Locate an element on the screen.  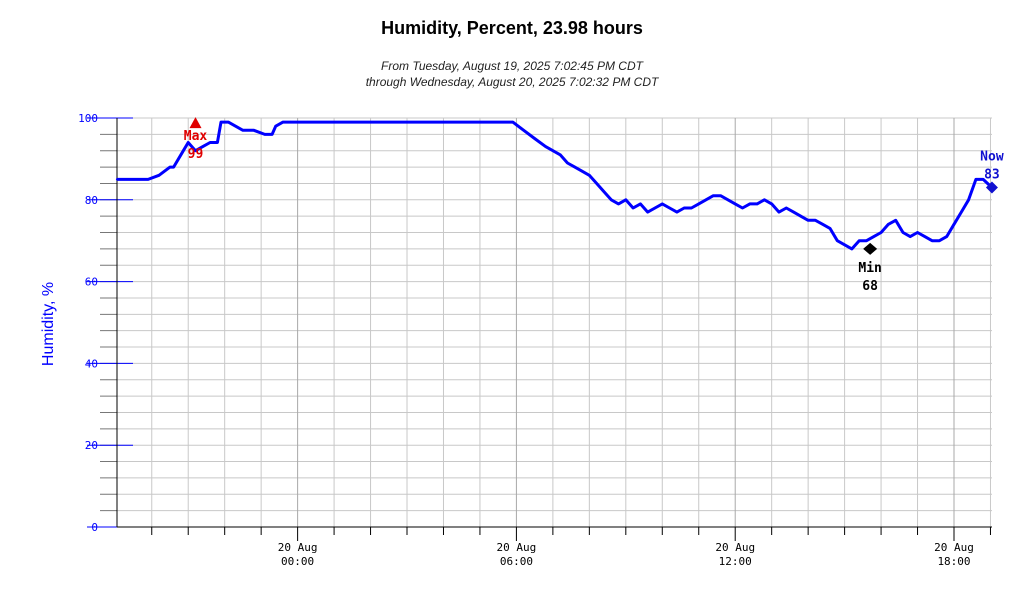
y-axis-label: Humidity, % is located at coordinates (48, 324).